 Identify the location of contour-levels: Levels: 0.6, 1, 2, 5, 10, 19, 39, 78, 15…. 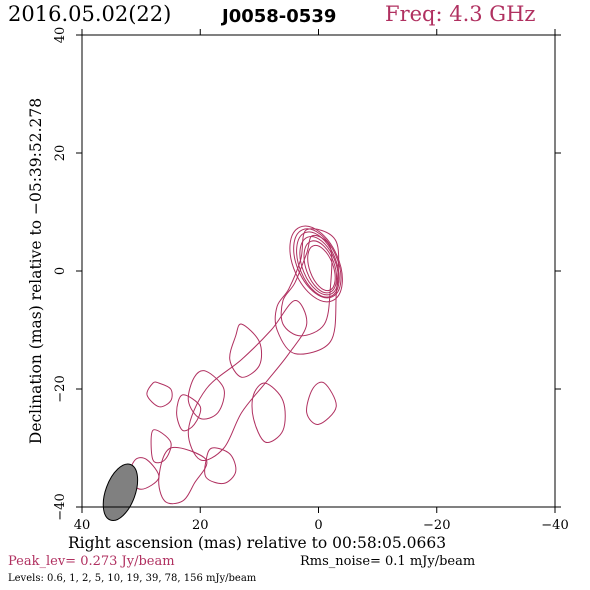
(132, 578).